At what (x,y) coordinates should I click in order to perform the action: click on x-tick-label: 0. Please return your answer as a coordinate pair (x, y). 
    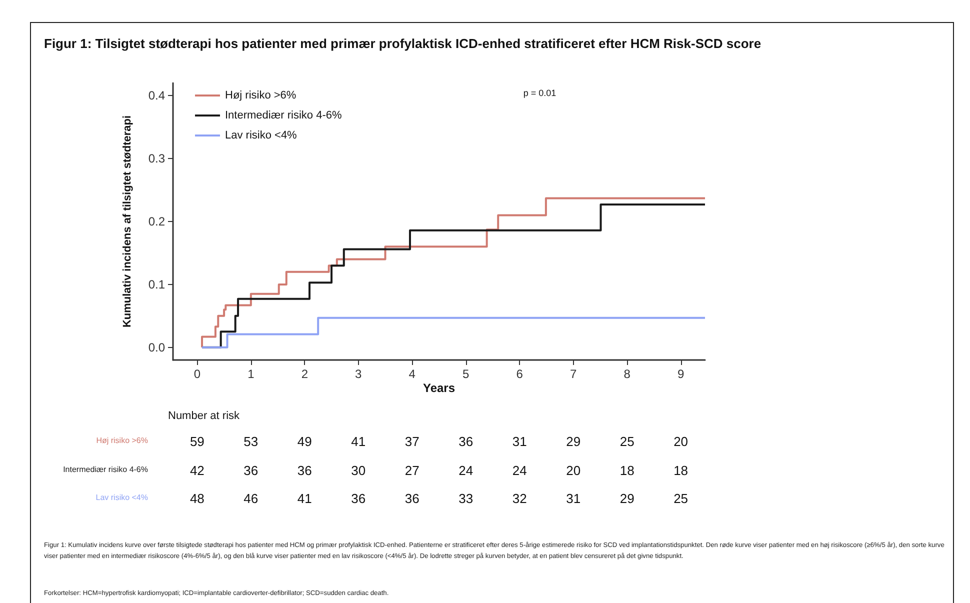
    Looking at the image, I should click on (197, 374).